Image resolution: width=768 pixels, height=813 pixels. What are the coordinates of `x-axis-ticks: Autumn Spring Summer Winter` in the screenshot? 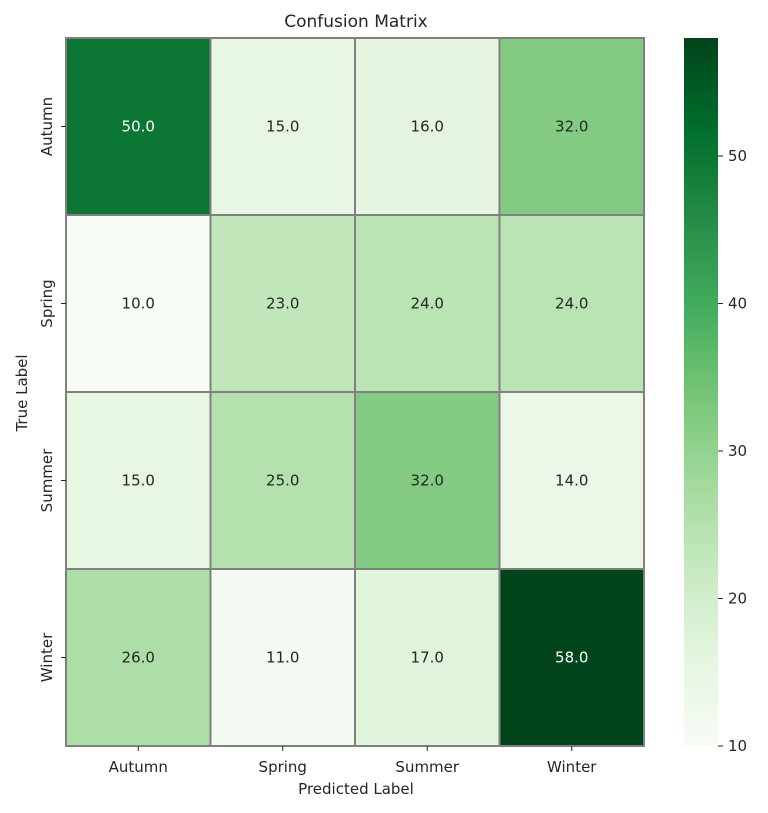 It's located at (353, 761).